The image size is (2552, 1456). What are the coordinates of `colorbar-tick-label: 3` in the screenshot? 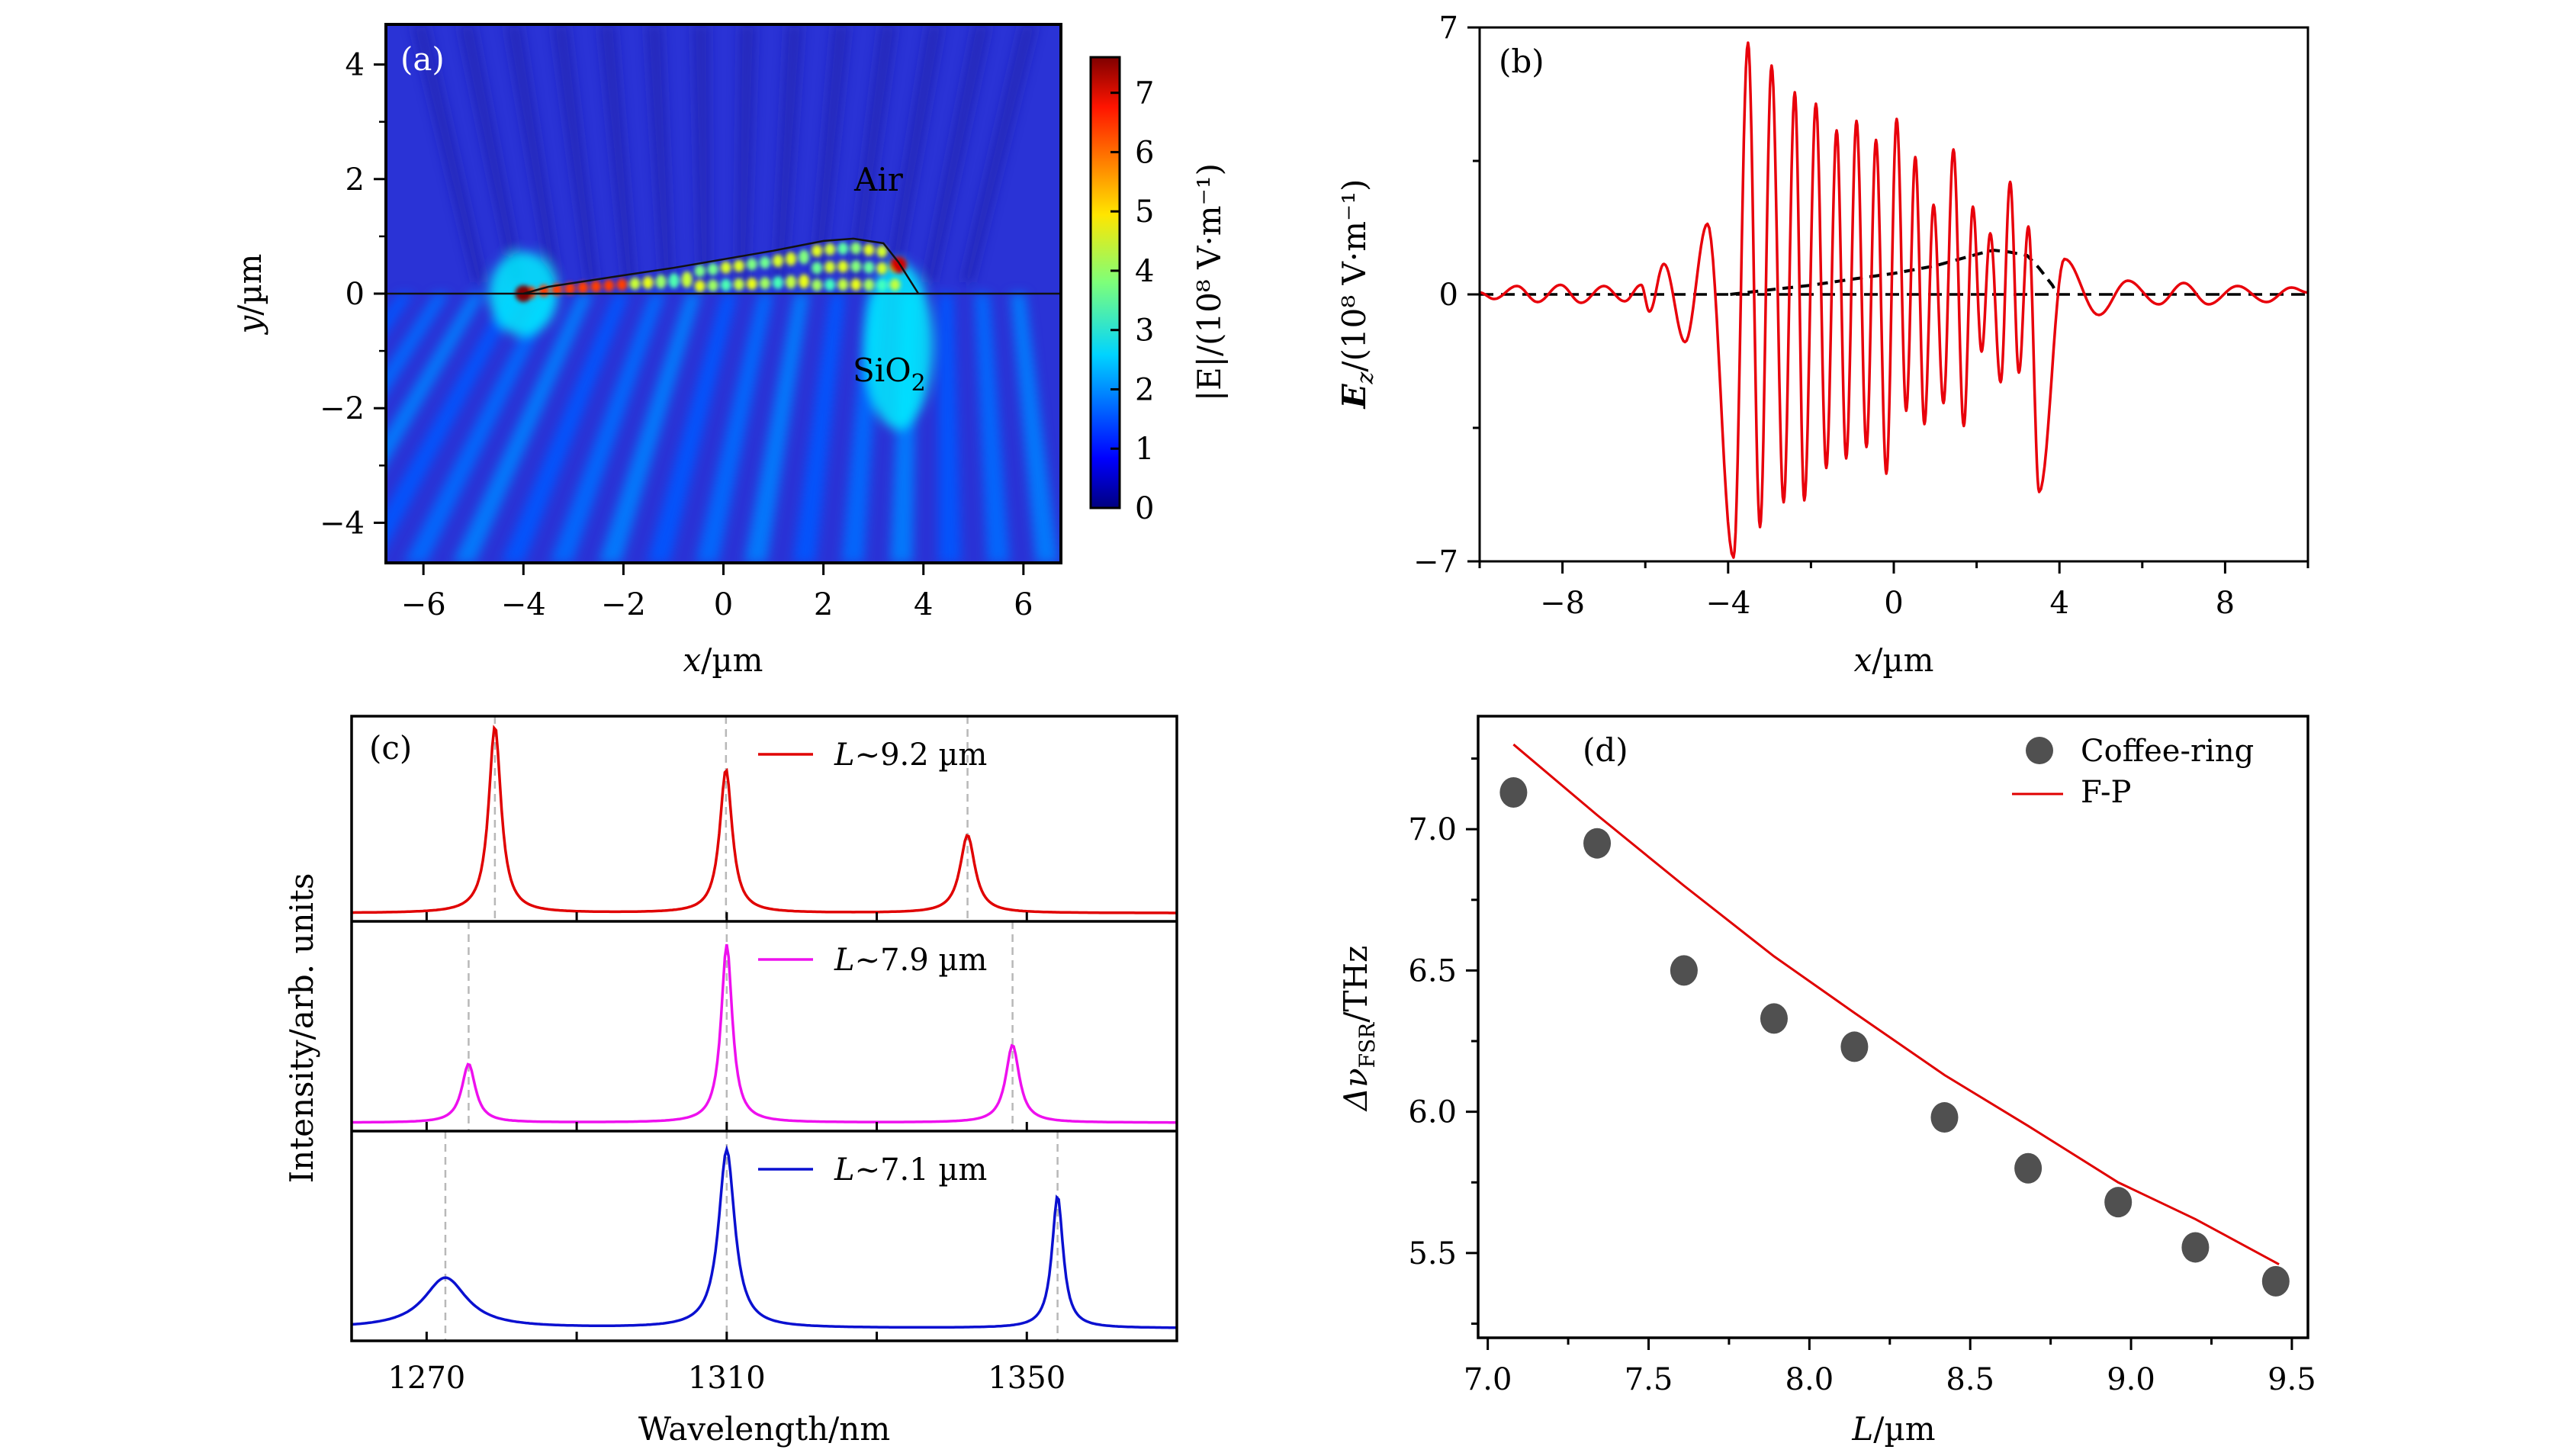 It's located at (1144, 331).